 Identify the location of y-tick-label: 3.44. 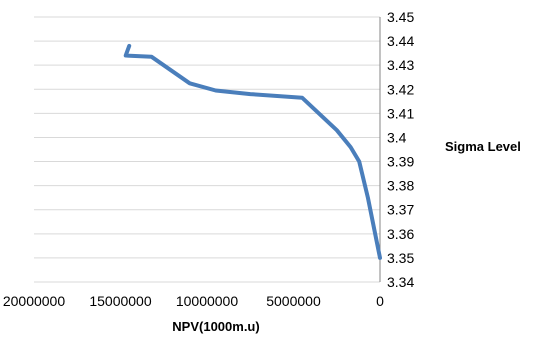
(400, 41).